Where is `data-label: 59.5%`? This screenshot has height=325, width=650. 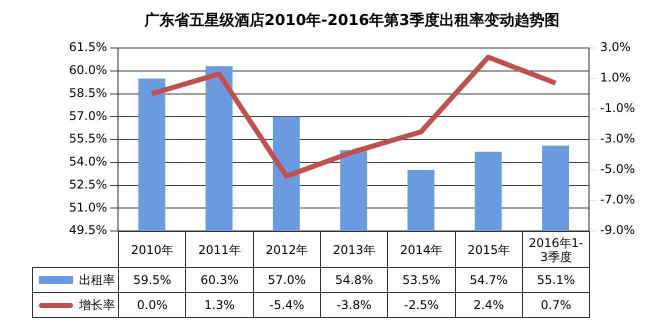
data-label: 59.5% is located at coordinates (152, 280).